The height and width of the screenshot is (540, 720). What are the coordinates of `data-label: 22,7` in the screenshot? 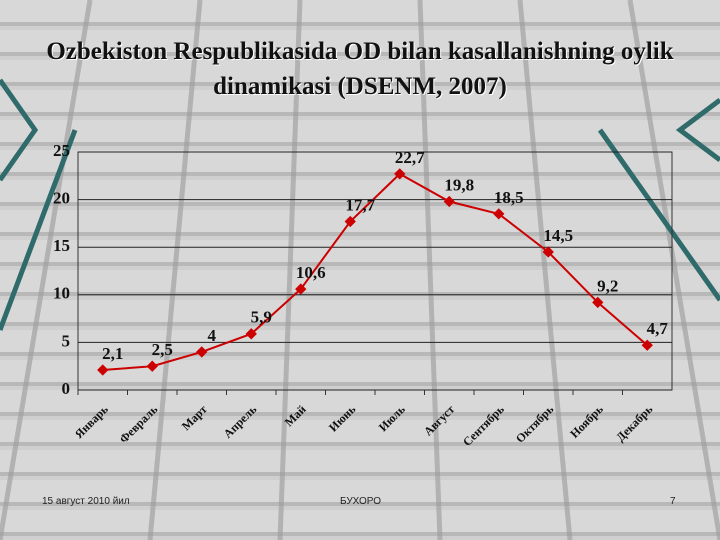 It's located at (410, 157).